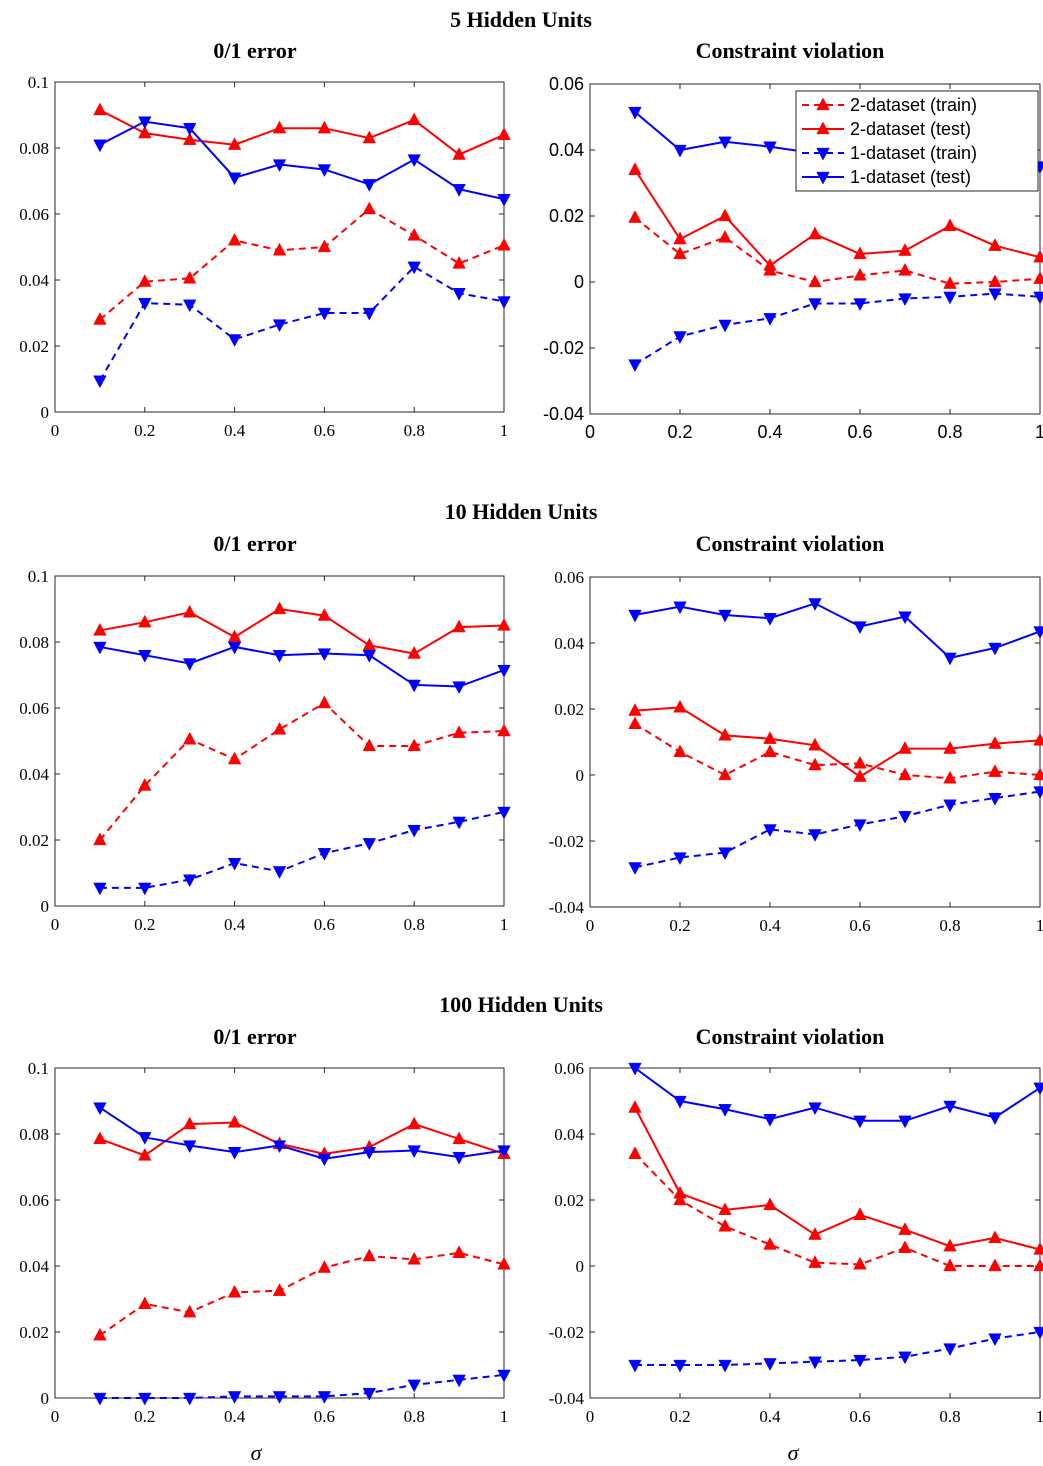 This screenshot has width=1043, height=1466. What do you see at coordinates (569, 709) in the screenshot?
I see `y-tick-label: 0.02` at bounding box center [569, 709].